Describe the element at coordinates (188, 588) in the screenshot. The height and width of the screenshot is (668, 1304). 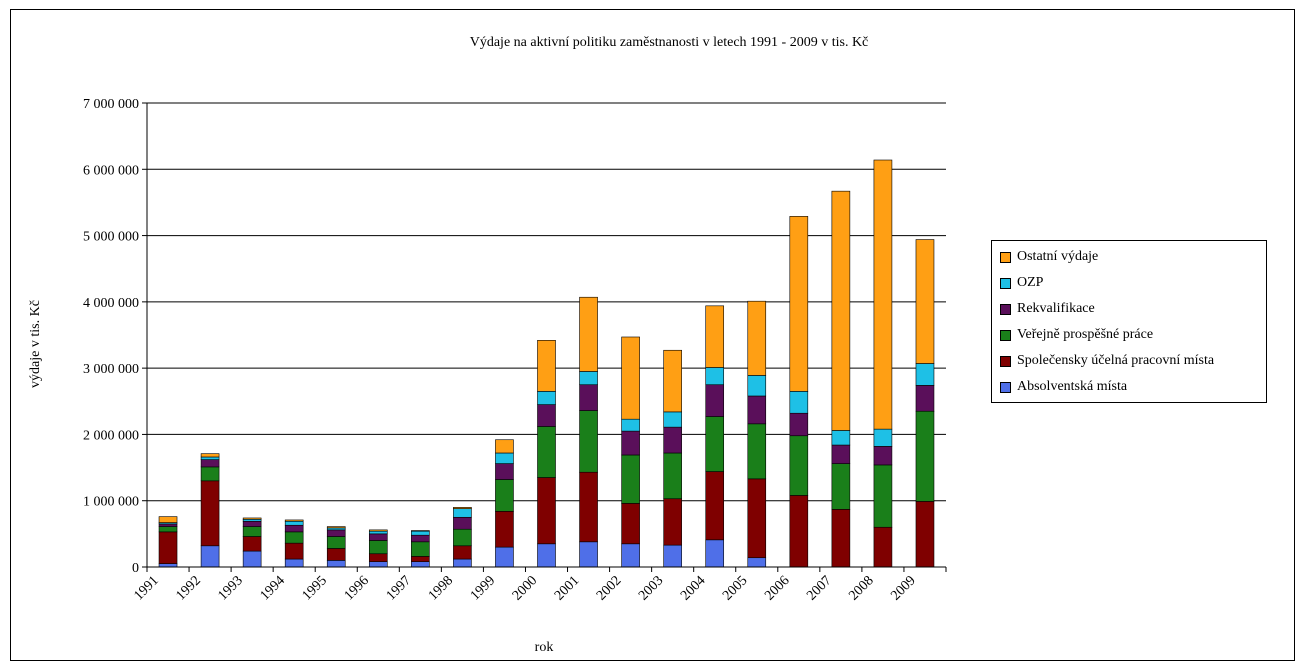
I see `x-tick-label: 1992` at that location.